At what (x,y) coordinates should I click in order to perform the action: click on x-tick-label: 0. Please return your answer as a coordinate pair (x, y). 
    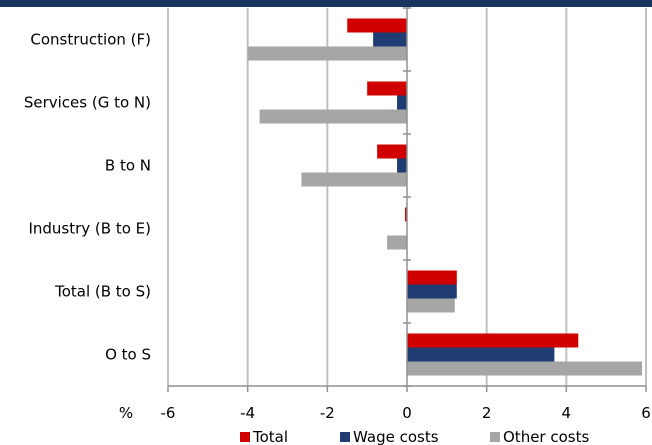
    Looking at the image, I should click on (407, 413).